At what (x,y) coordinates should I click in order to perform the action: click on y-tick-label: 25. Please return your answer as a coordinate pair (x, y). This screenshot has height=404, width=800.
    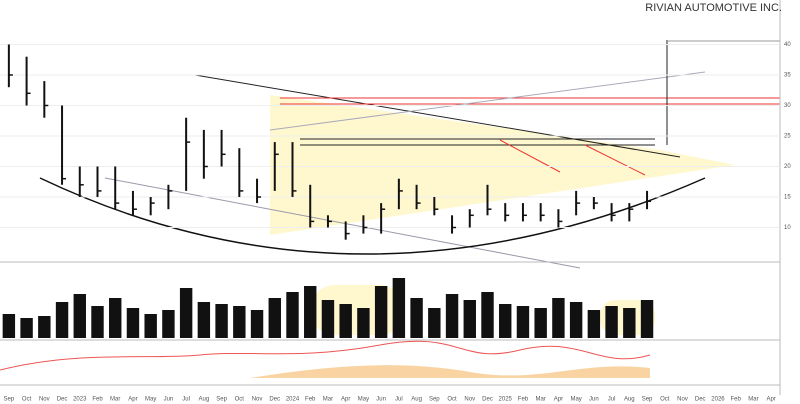
    Looking at the image, I should click on (787, 137).